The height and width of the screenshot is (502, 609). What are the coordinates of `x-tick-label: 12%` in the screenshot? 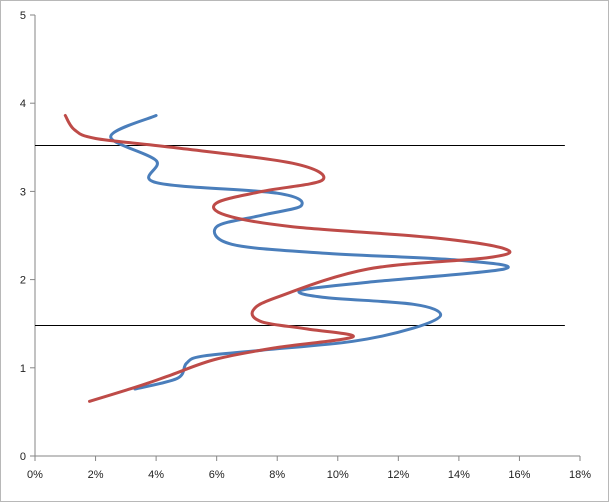 It's located at (398, 475).